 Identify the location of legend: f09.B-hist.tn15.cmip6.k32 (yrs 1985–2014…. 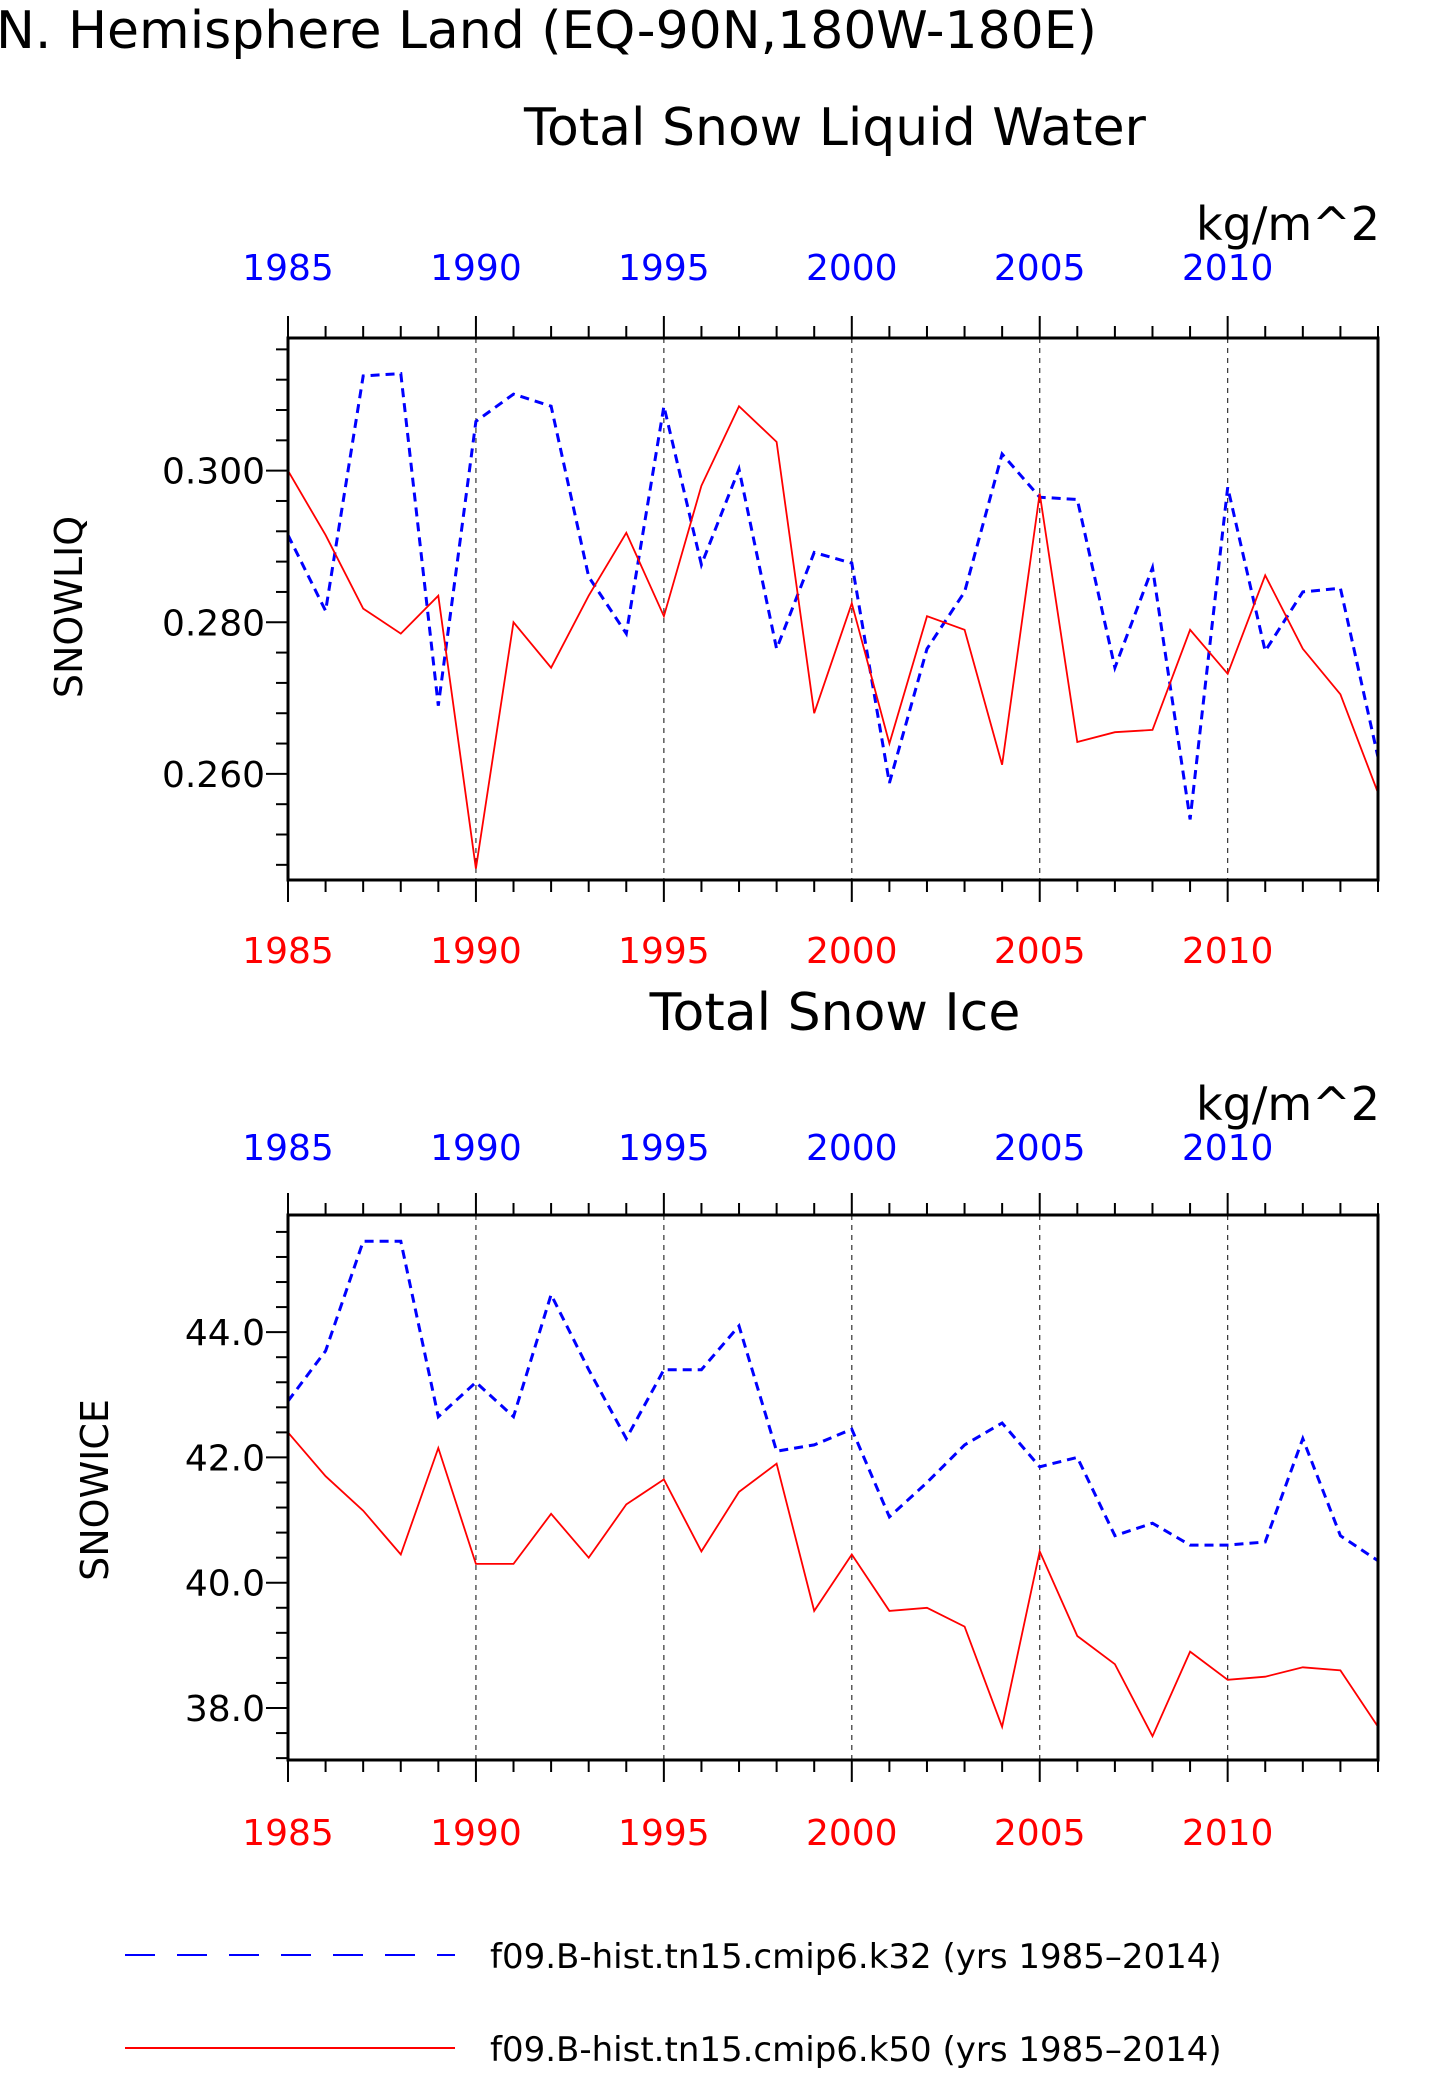
(673, 2003).